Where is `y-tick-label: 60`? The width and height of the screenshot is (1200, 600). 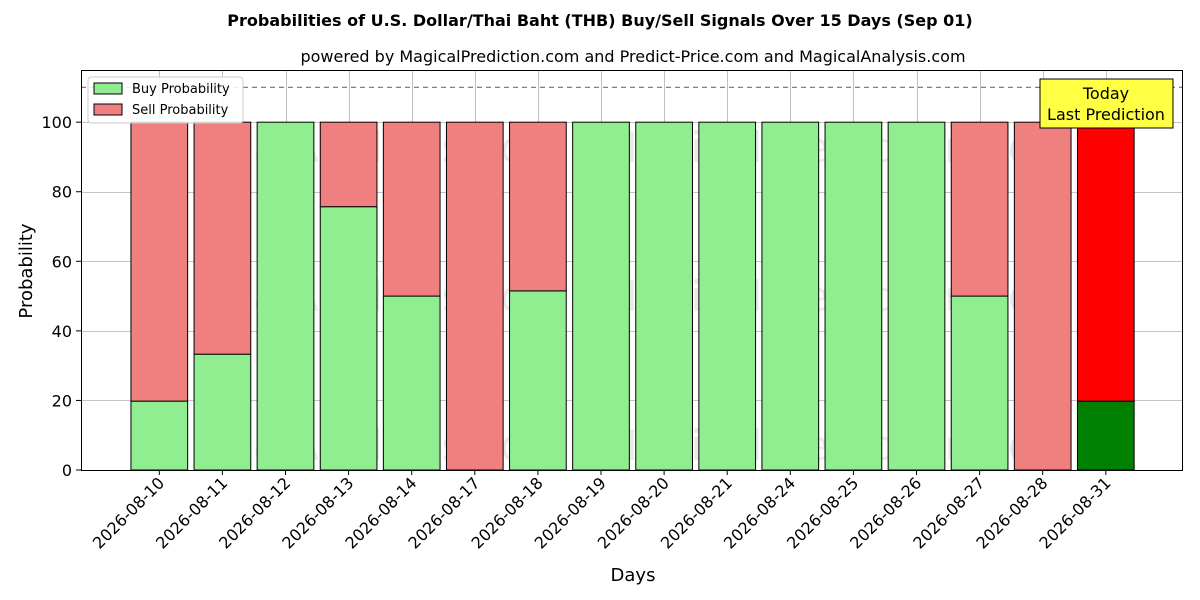 y-tick-label: 60 is located at coordinates (62, 261).